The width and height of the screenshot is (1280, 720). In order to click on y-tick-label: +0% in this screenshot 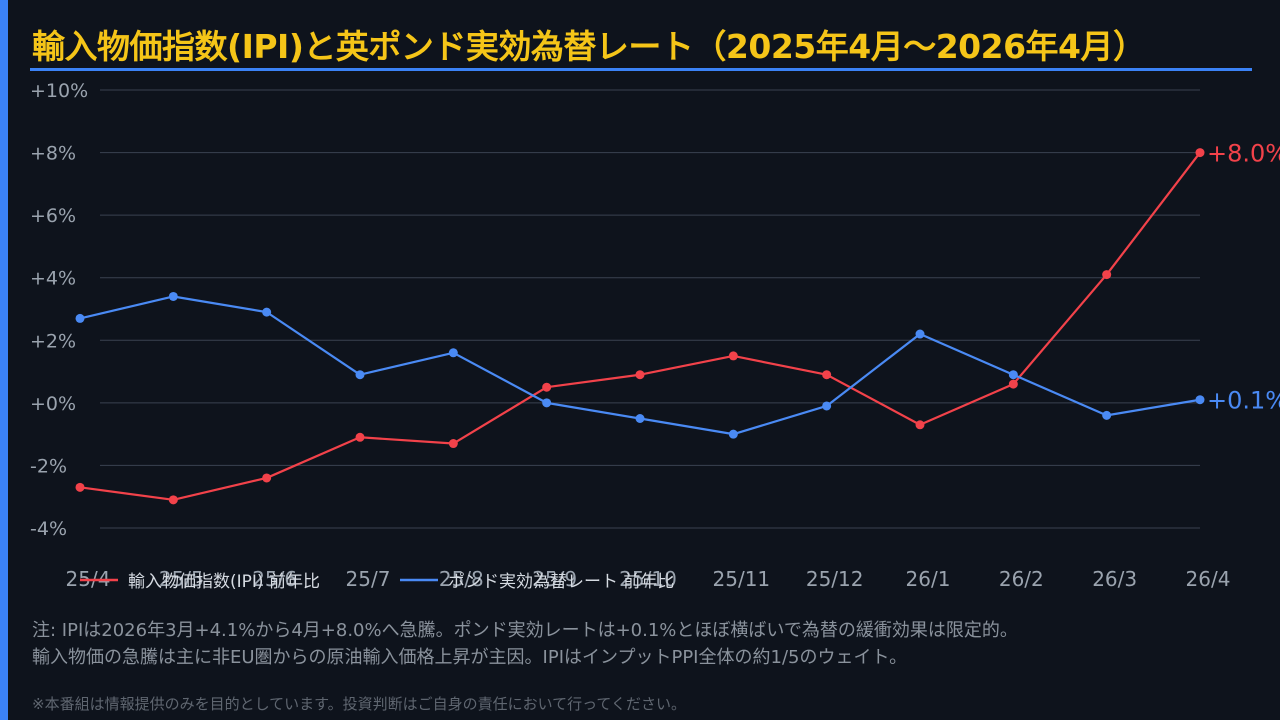, I will do `click(53, 404)`.